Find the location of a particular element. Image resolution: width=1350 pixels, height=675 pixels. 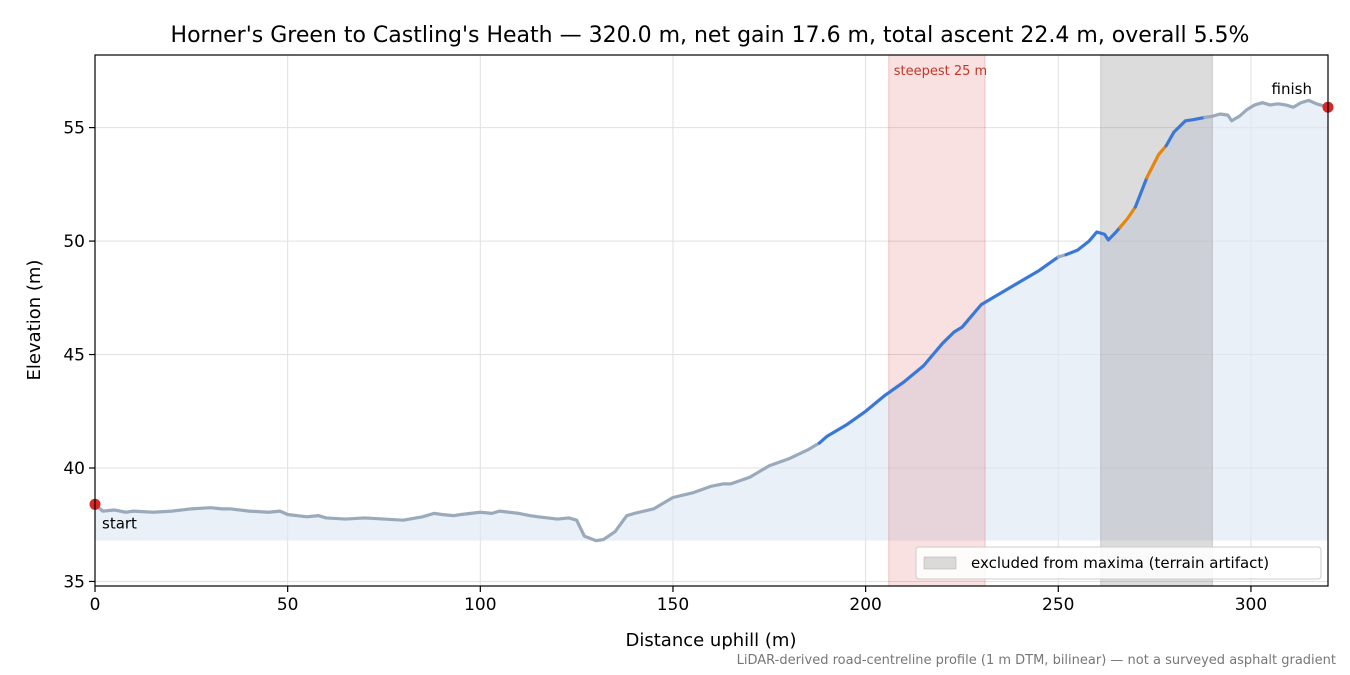

finish-label: finish is located at coordinates (1292, 89).